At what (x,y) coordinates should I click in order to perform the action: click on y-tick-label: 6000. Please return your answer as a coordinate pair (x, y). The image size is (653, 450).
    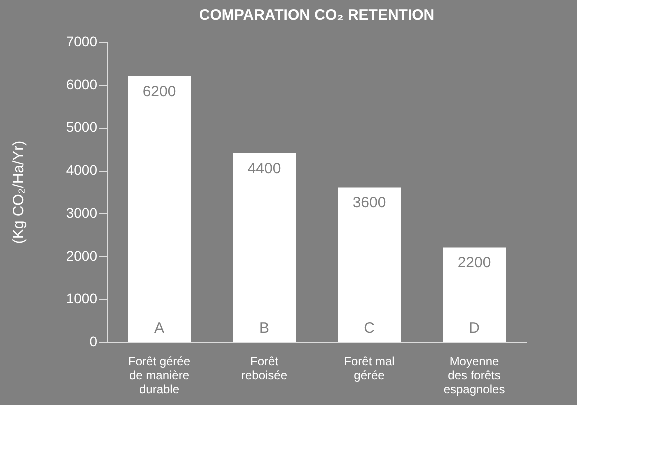
    Looking at the image, I should click on (82, 84).